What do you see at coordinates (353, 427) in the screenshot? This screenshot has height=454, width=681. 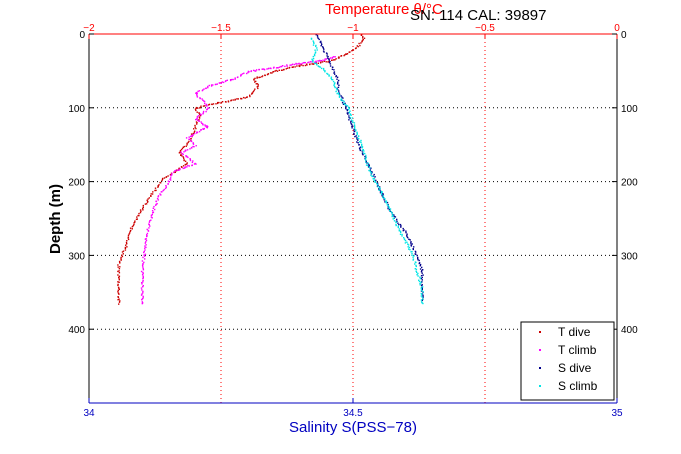 I see `salinity-axis-title: Salinity S(PSS−78)` at bounding box center [353, 427].